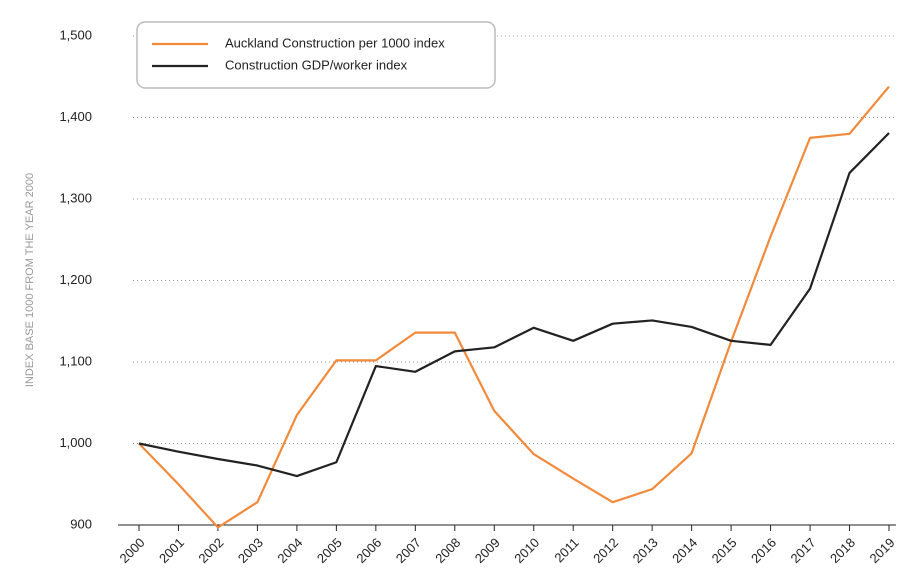 The width and height of the screenshot is (904, 582). Describe the element at coordinates (250, 550) in the screenshot. I see `x-tick-label: 2003` at that location.